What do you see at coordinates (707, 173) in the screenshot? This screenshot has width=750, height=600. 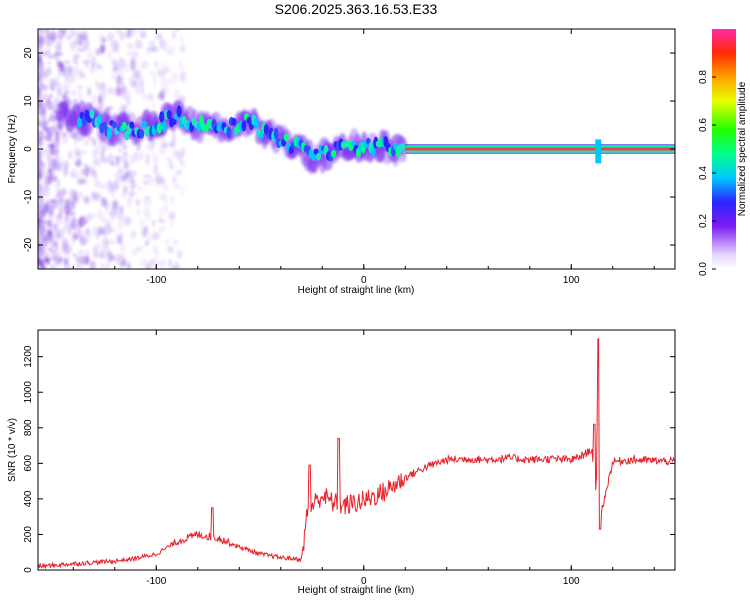 I see `colorbar-ticks: 0.0 0.2 0.4 0.6 0.8` at bounding box center [707, 173].